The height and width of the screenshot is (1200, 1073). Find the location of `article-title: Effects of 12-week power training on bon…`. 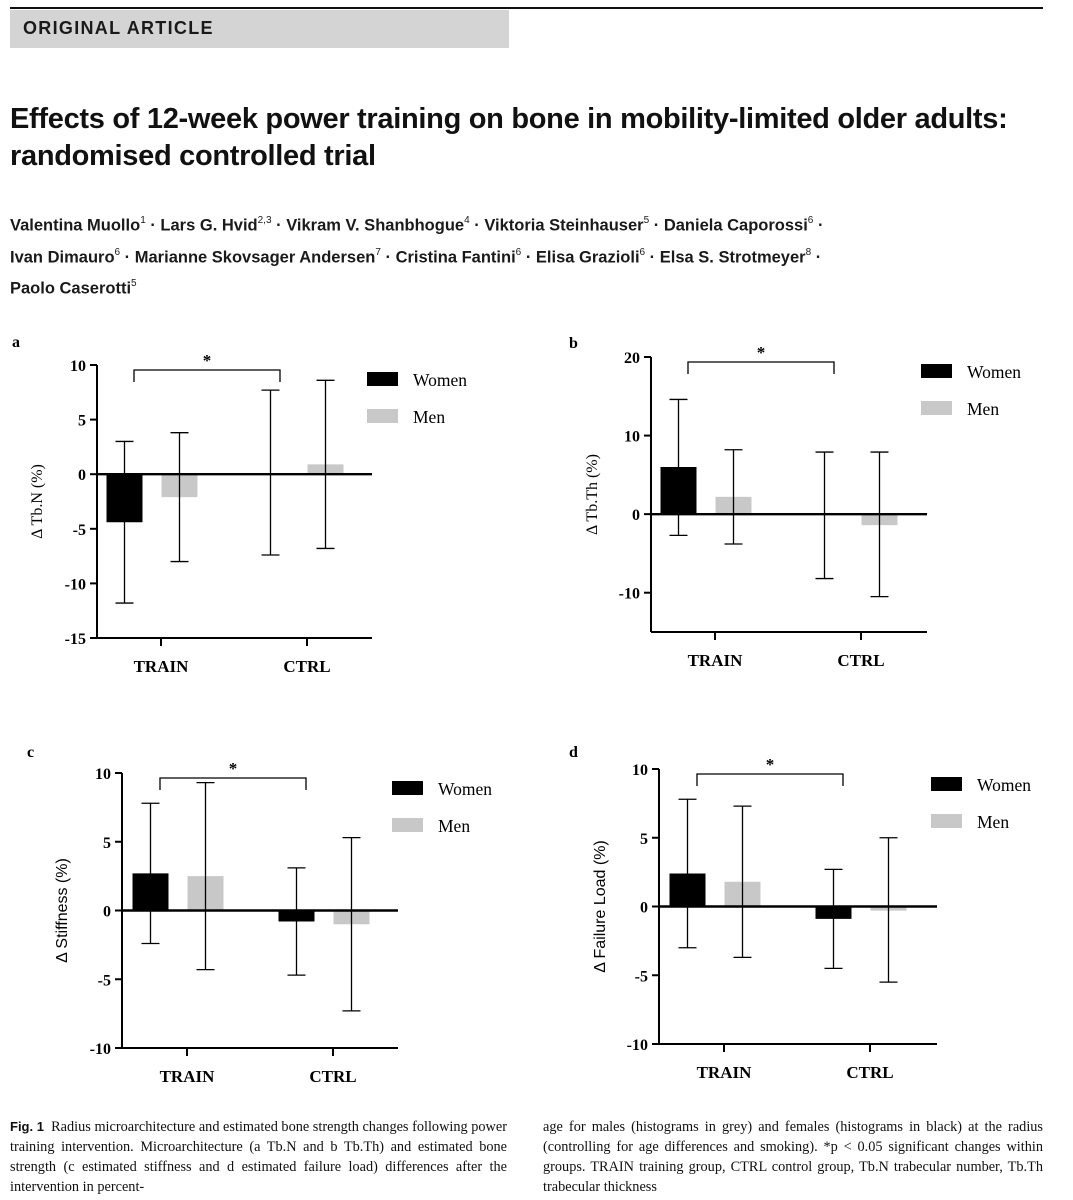

article-title: Effects of 12-week power training on bon… is located at coordinates (509, 137).